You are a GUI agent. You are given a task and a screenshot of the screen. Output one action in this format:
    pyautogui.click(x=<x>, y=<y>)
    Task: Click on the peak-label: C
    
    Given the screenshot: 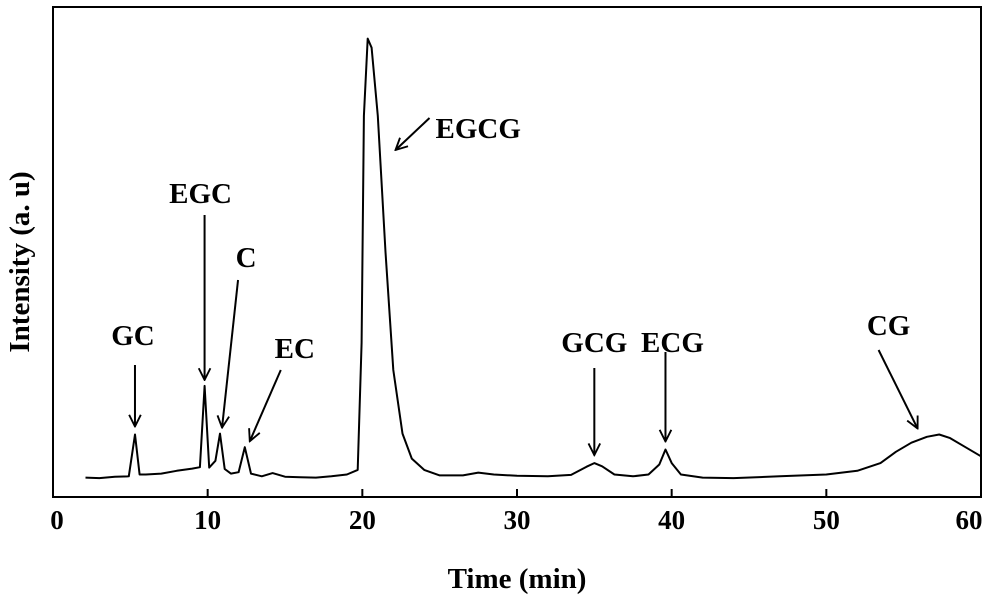 What is the action you would take?
    pyautogui.click(x=246, y=258)
    